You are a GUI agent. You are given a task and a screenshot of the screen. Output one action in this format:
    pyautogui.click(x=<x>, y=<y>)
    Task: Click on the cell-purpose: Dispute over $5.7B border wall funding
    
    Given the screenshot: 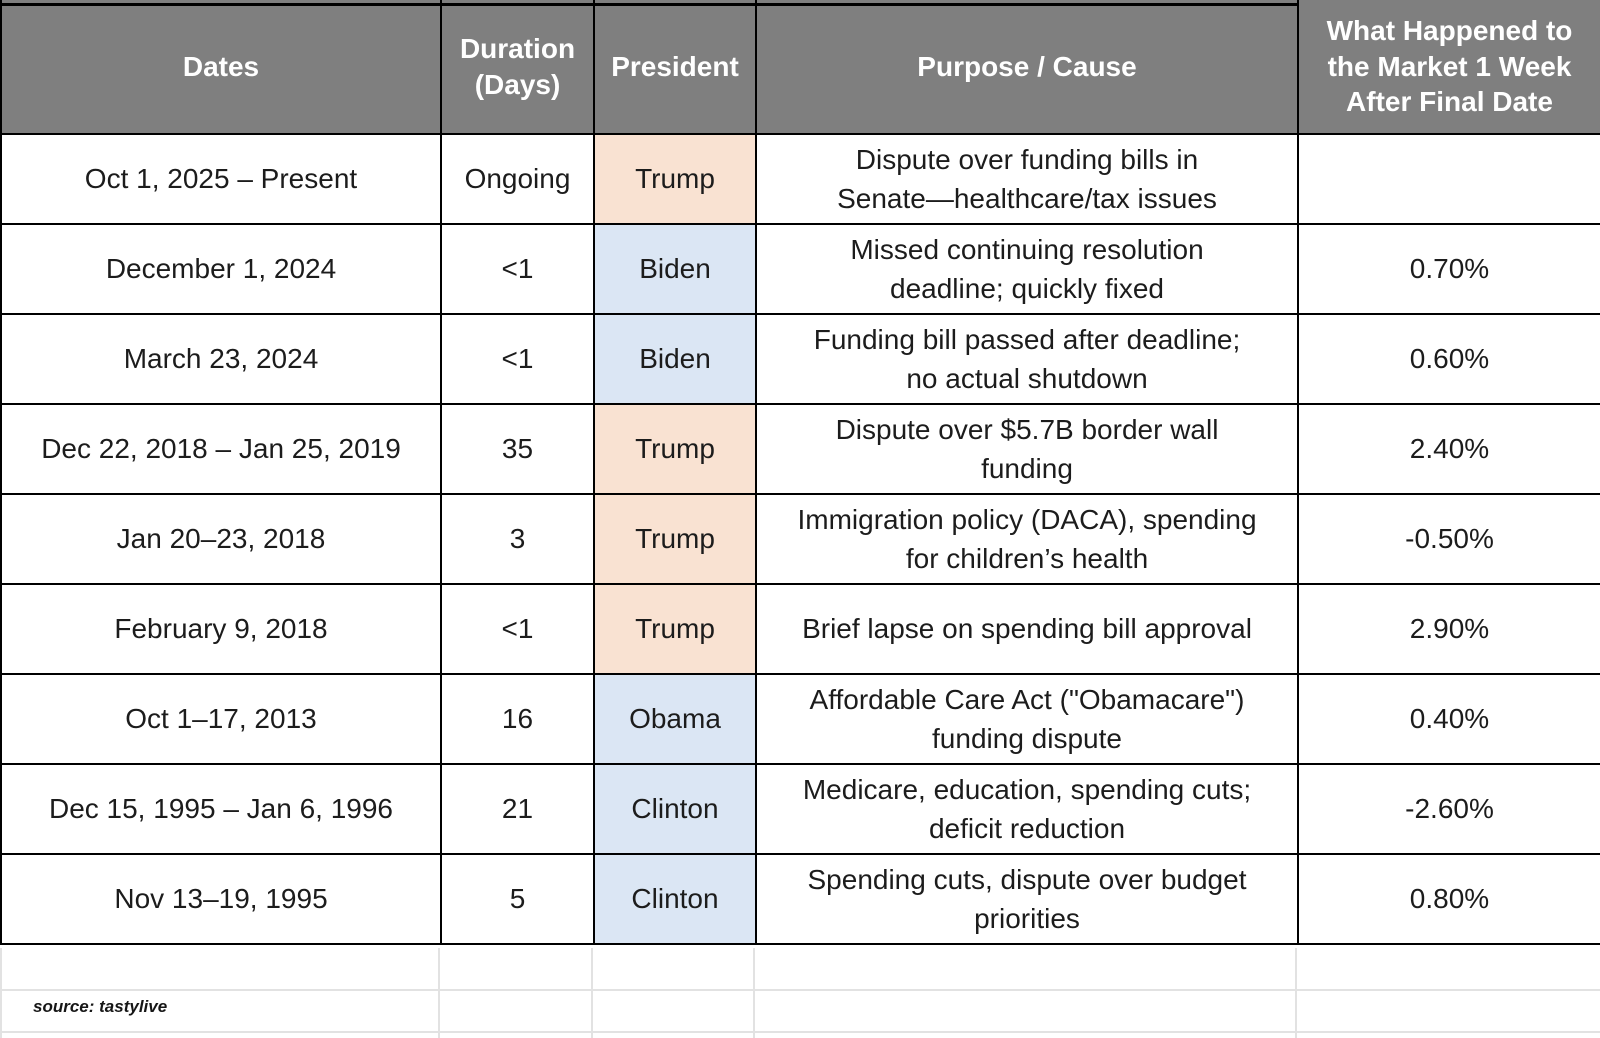 What is the action you would take?
    pyautogui.click(x=1027, y=449)
    